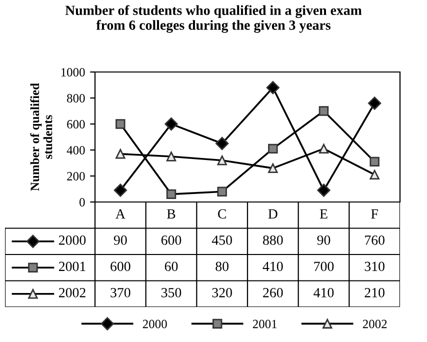 This screenshot has width=427, height=342. Describe the element at coordinates (273, 213) in the screenshot. I see `x-tick-label: D` at that location.